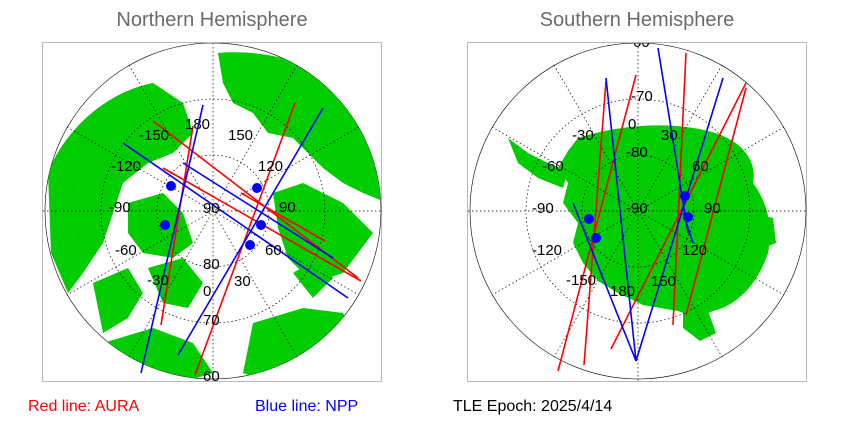  What do you see at coordinates (639, 47) in the screenshot?
I see `lat-label: -60` at bounding box center [639, 47].